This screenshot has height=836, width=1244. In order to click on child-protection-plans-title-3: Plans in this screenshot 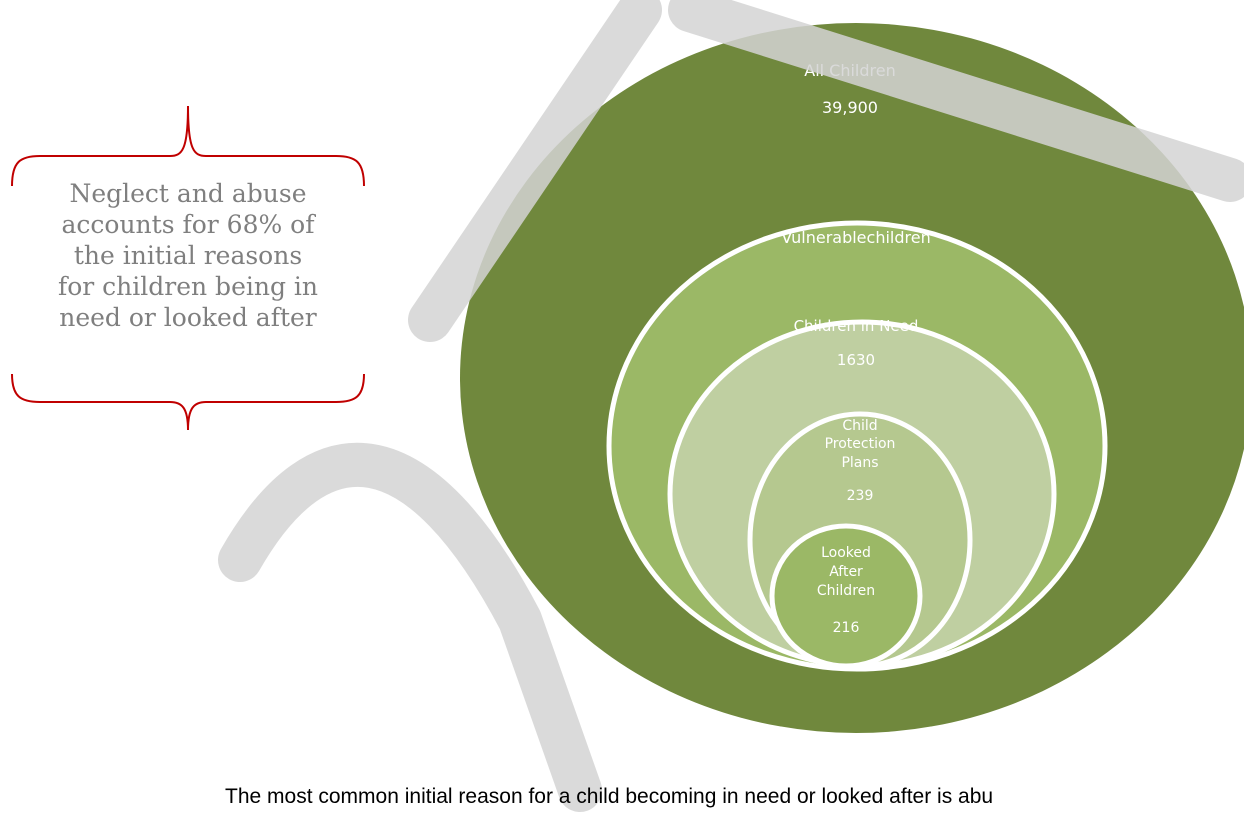, I will do `click(859, 463)`.